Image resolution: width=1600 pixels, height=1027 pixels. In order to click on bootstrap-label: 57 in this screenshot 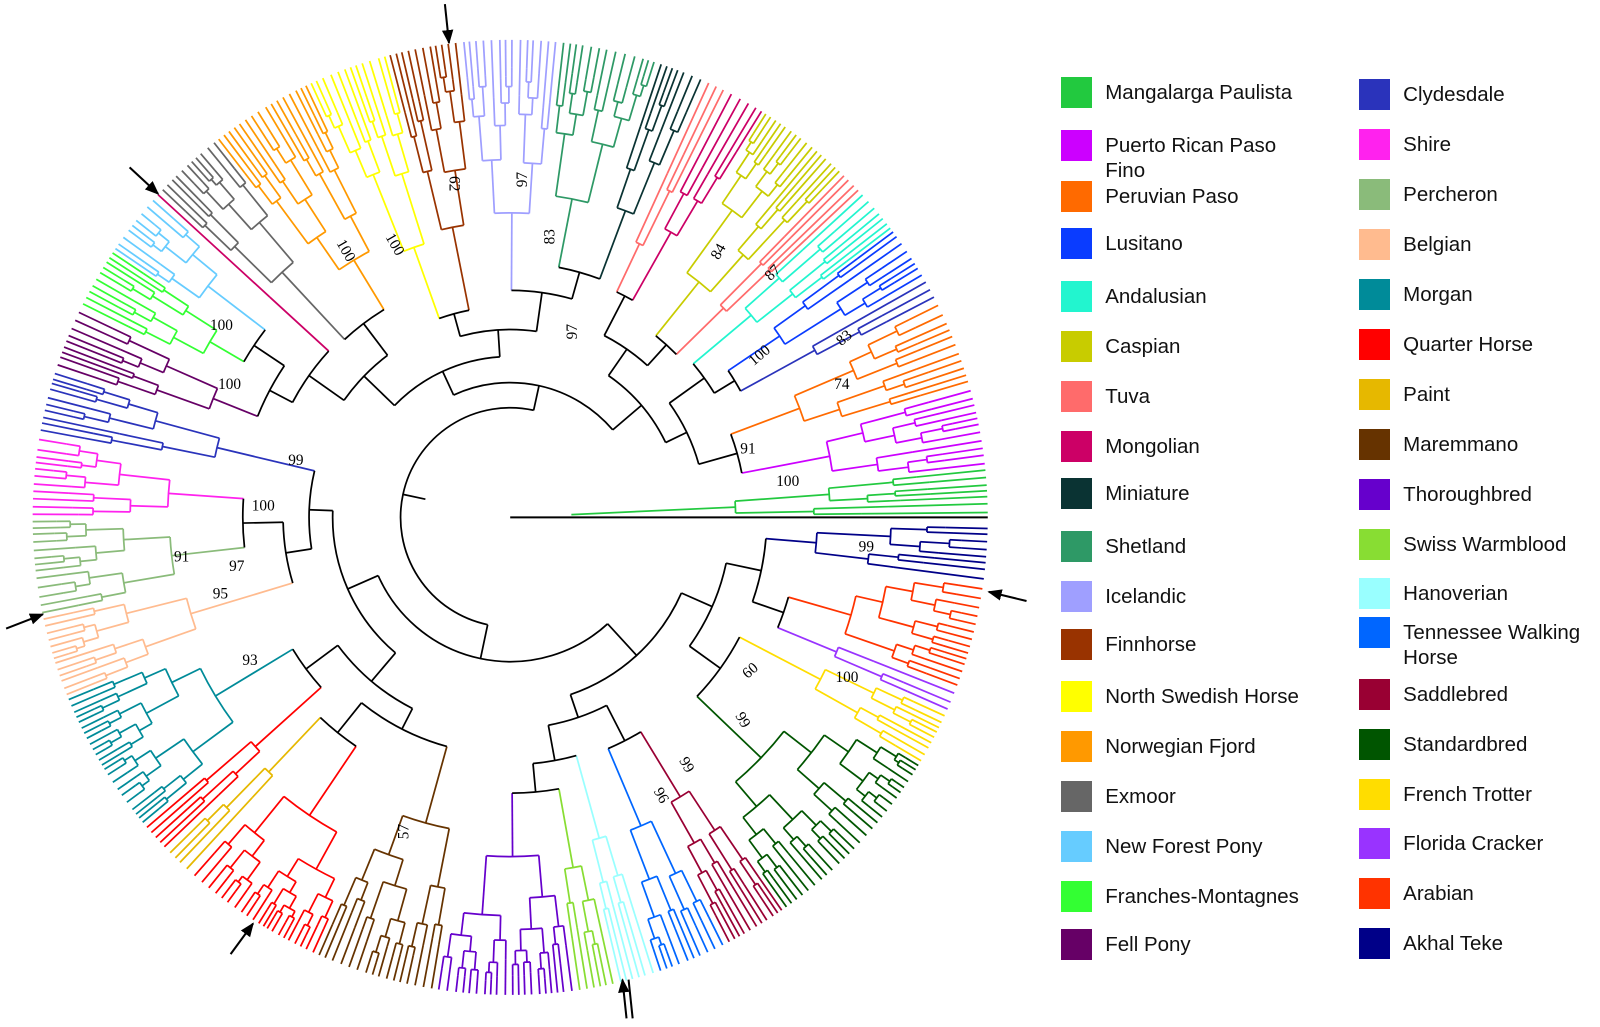, I will do `click(404, 832)`.